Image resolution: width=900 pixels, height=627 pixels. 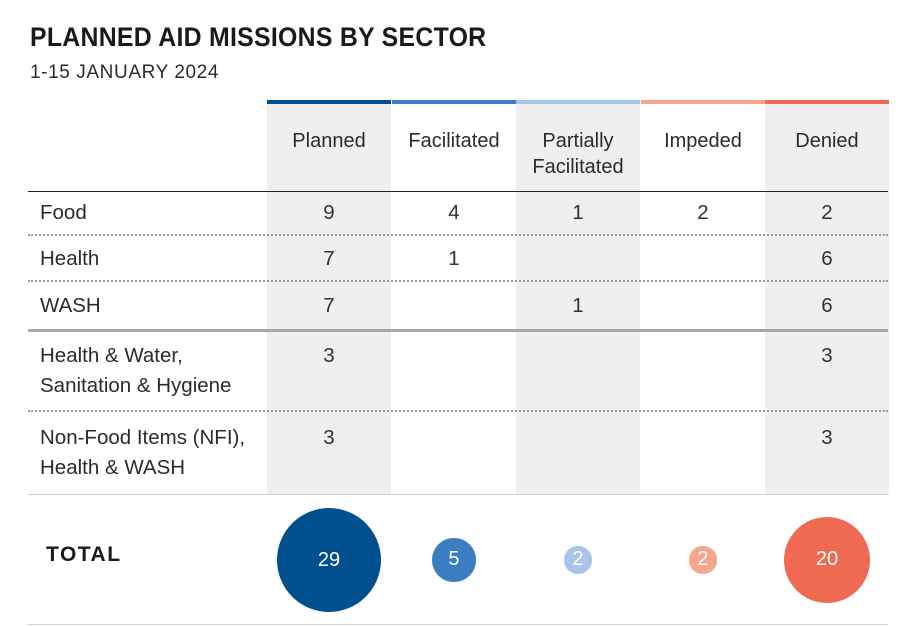 I want to click on column-header-impeded: Impeded, so click(x=703, y=141).